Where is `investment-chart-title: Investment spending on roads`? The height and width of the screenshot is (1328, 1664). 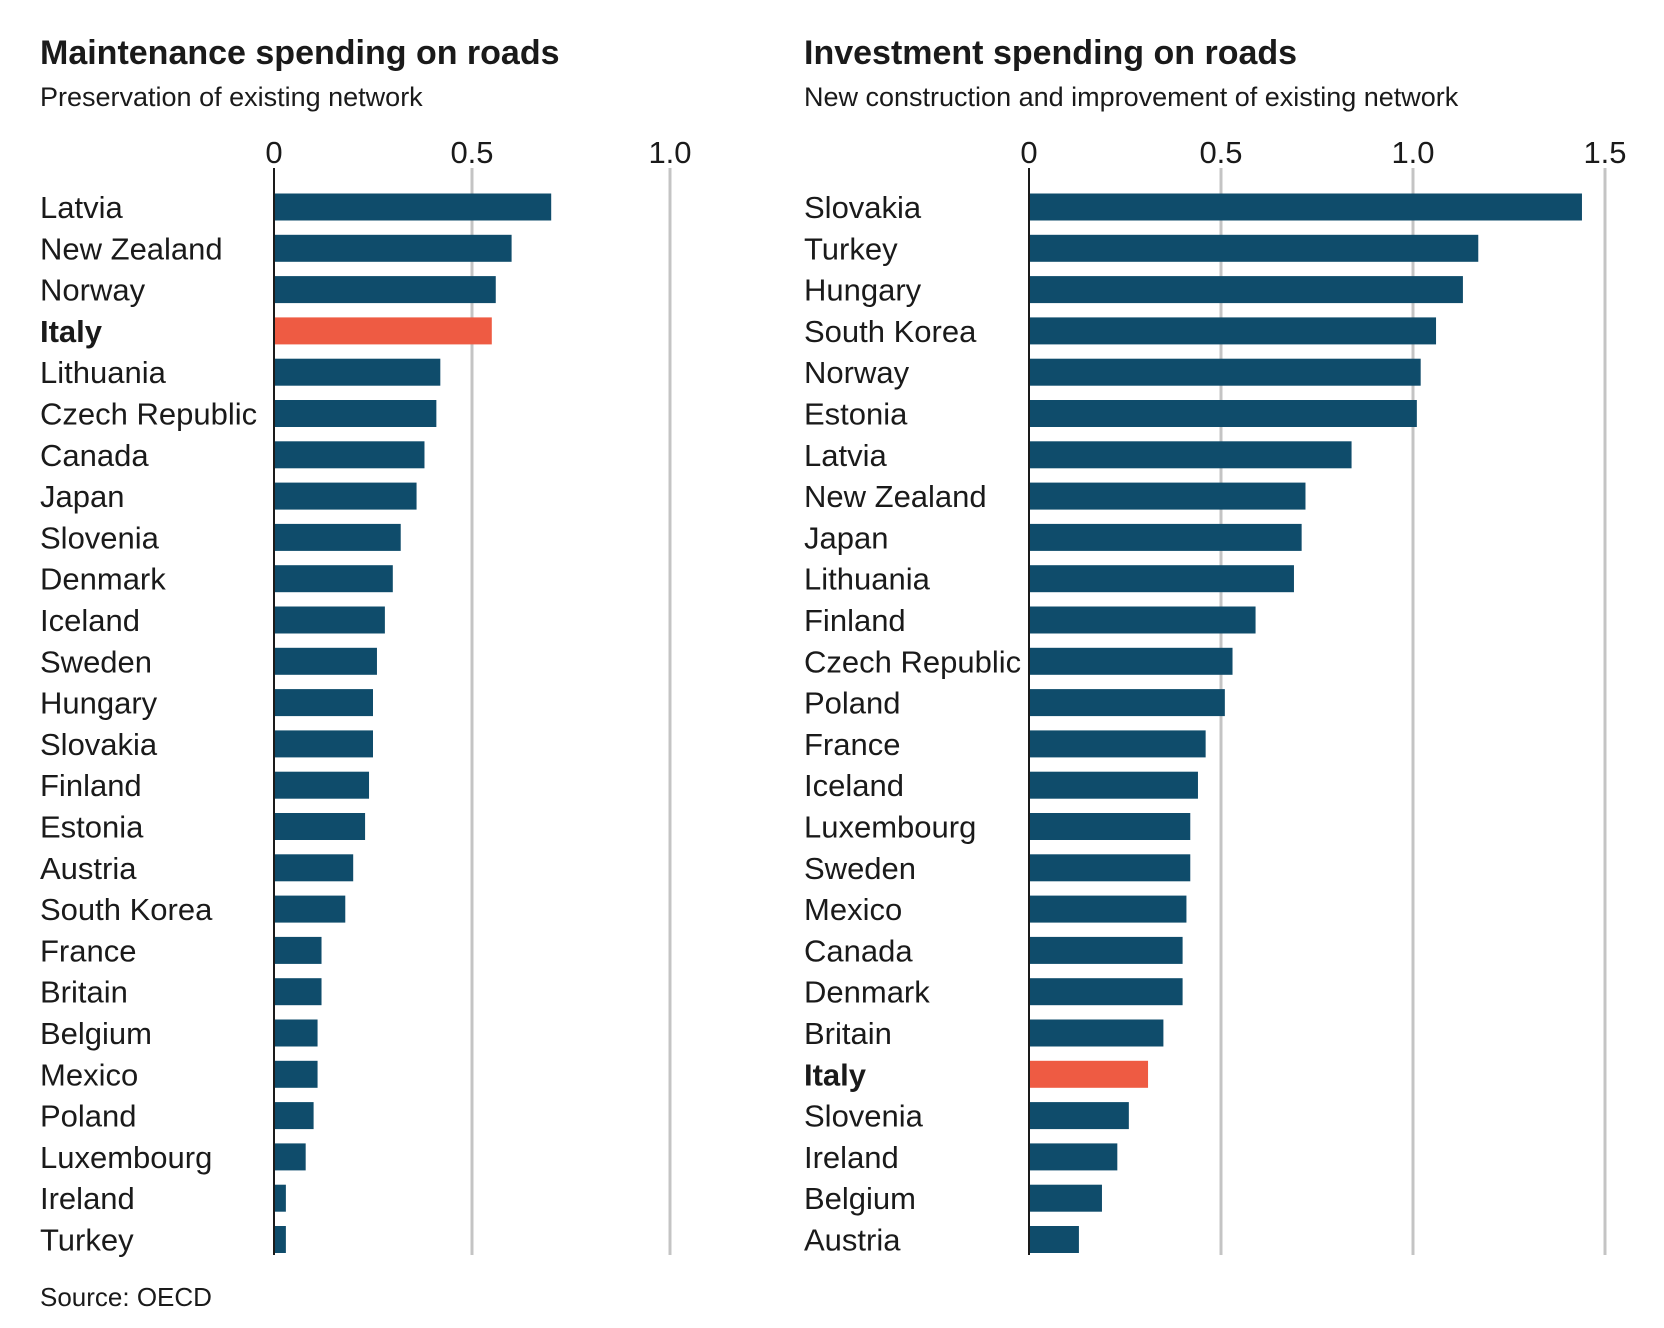
investment-chart-title: Investment spending on roads is located at coordinates (1050, 53).